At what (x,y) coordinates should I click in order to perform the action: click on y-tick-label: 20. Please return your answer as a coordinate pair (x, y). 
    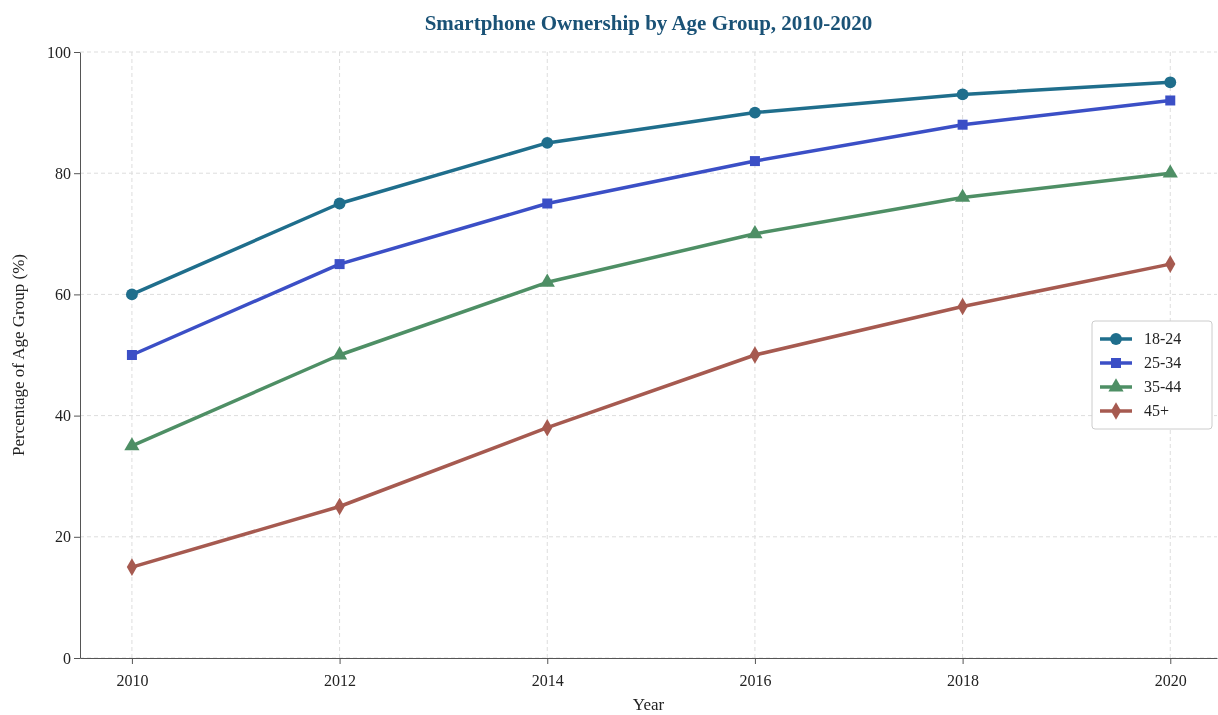
    Looking at the image, I should click on (63, 537).